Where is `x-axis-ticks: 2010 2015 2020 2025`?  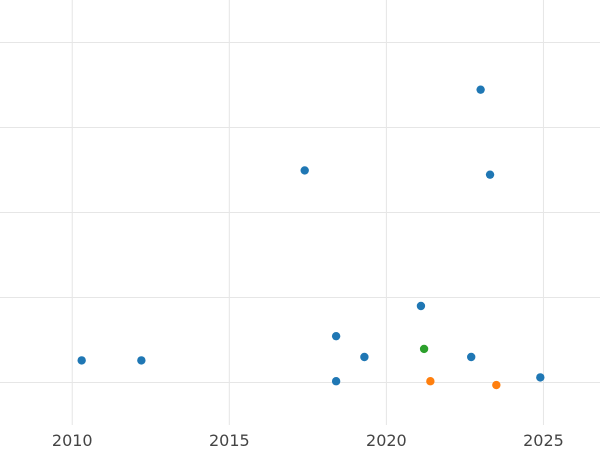 x-axis-ticks: 2010 2015 2020 2025 is located at coordinates (308, 440).